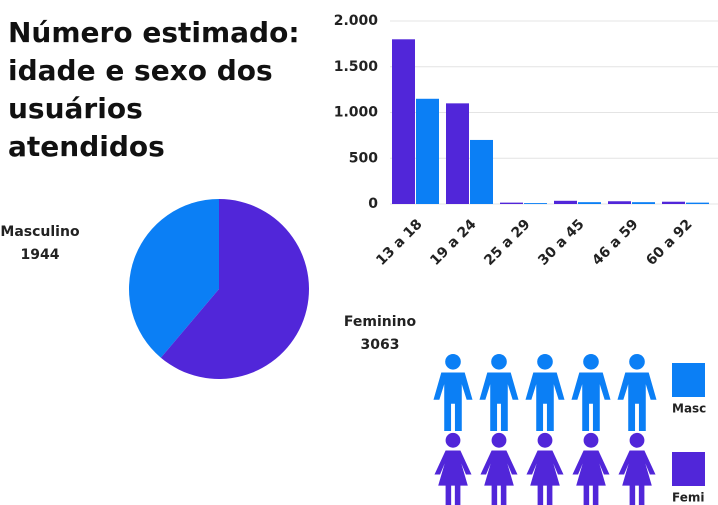  What do you see at coordinates (688, 498) in the screenshot?
I see `legend-label: Femi` at bounding box center [688, 498].